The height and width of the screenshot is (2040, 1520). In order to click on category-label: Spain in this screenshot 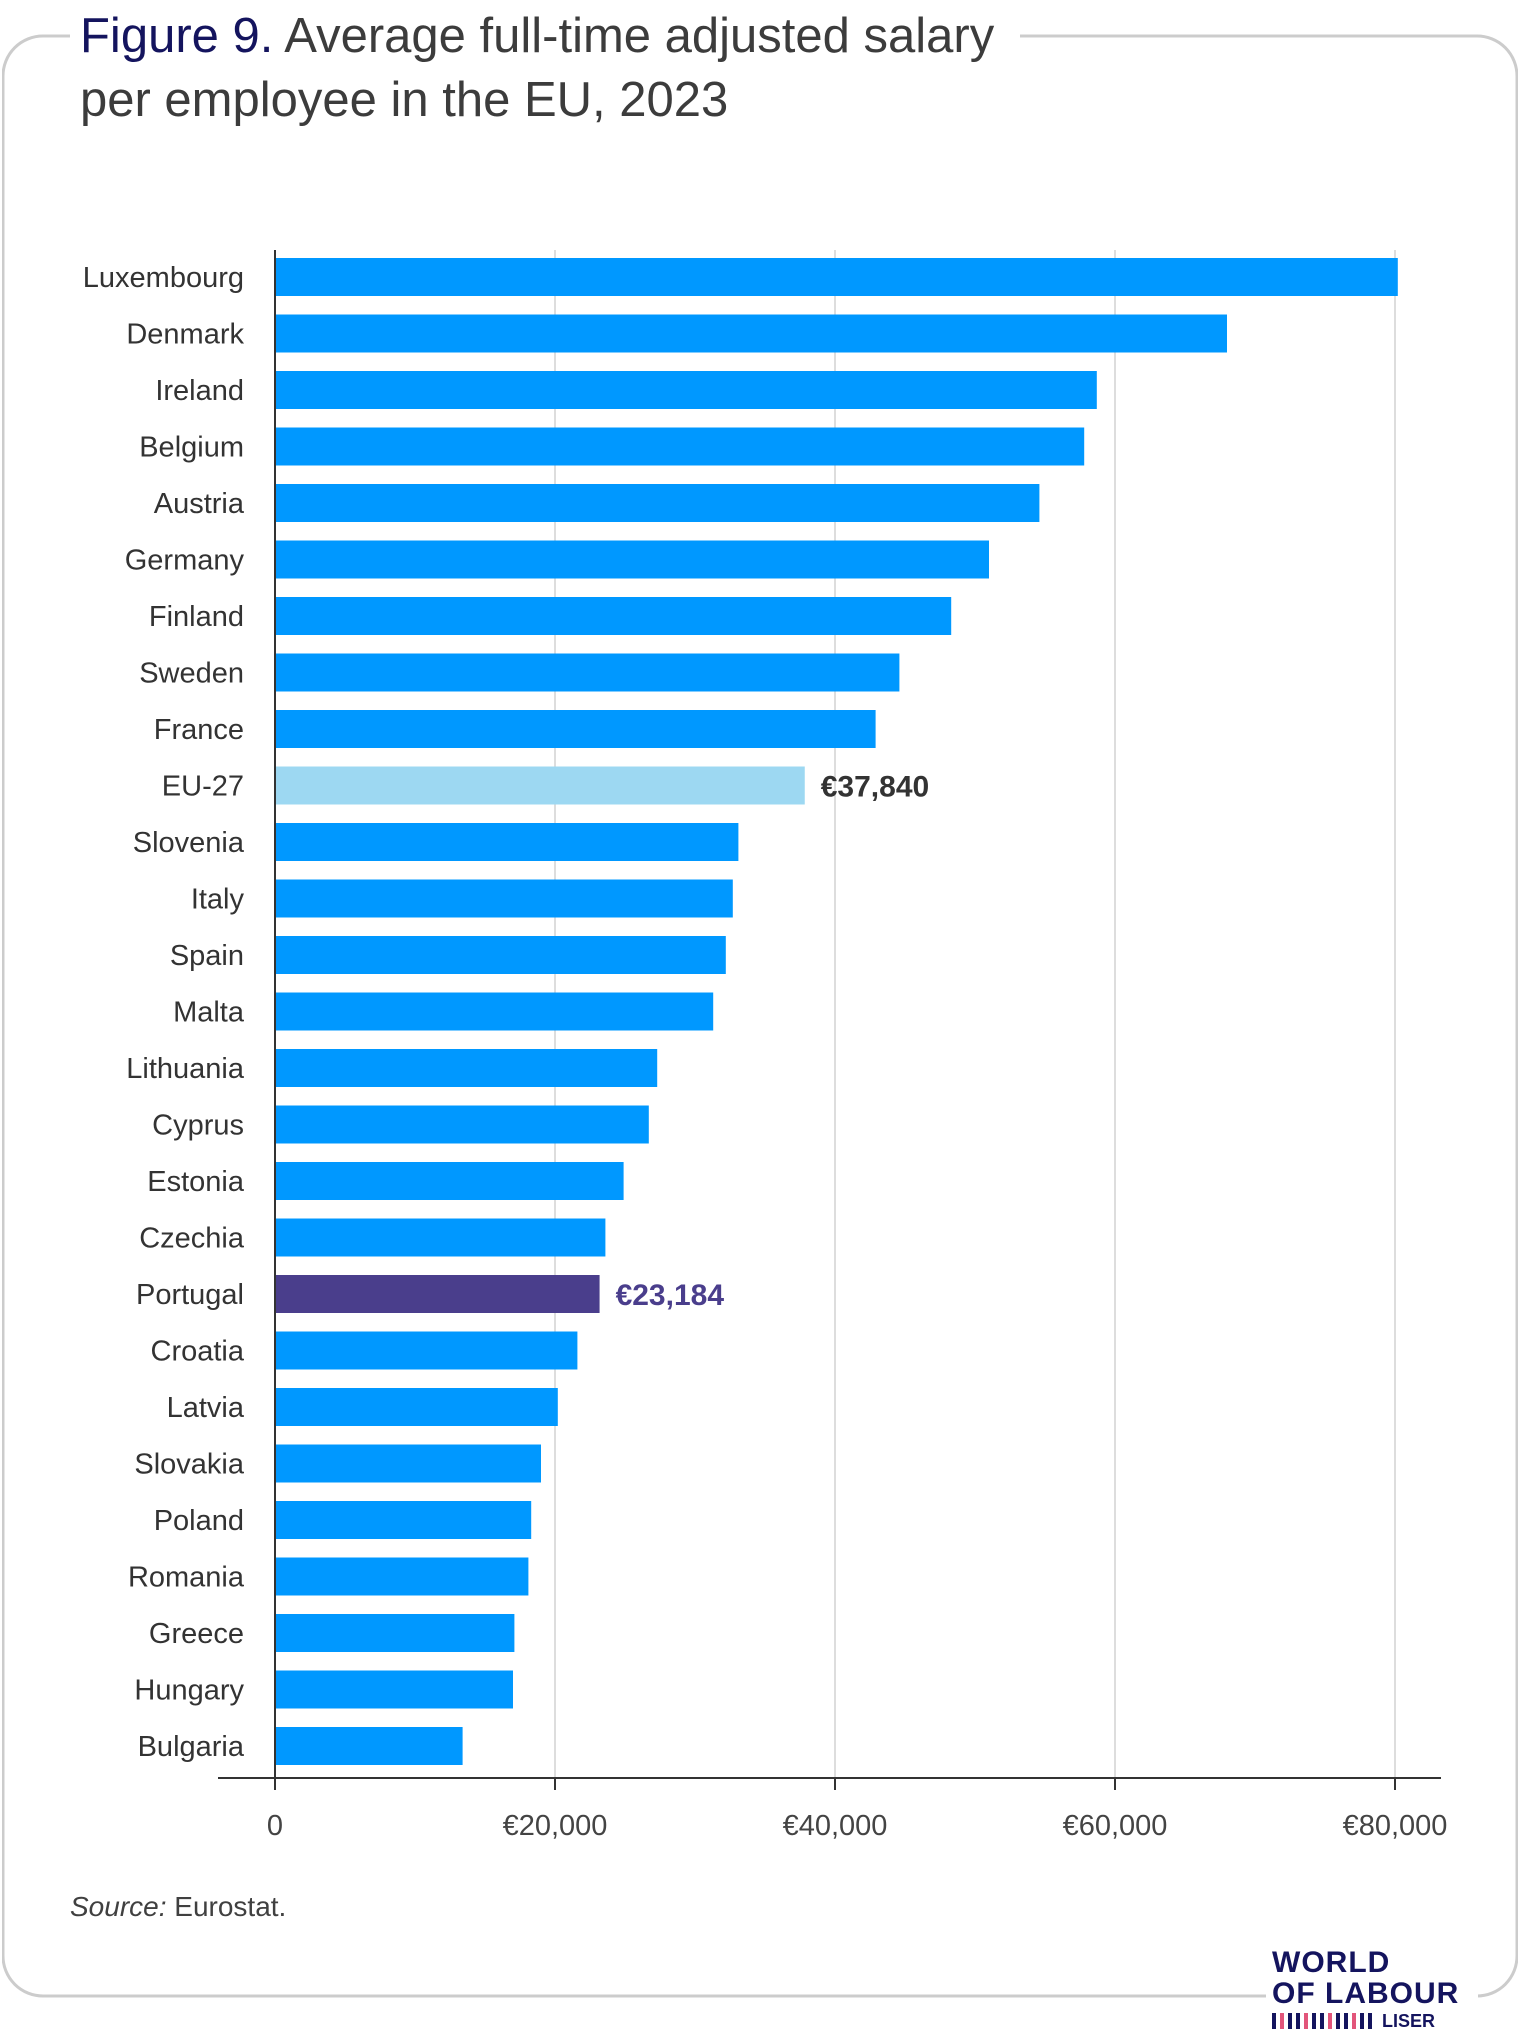, I will do `click(207, 956)`.